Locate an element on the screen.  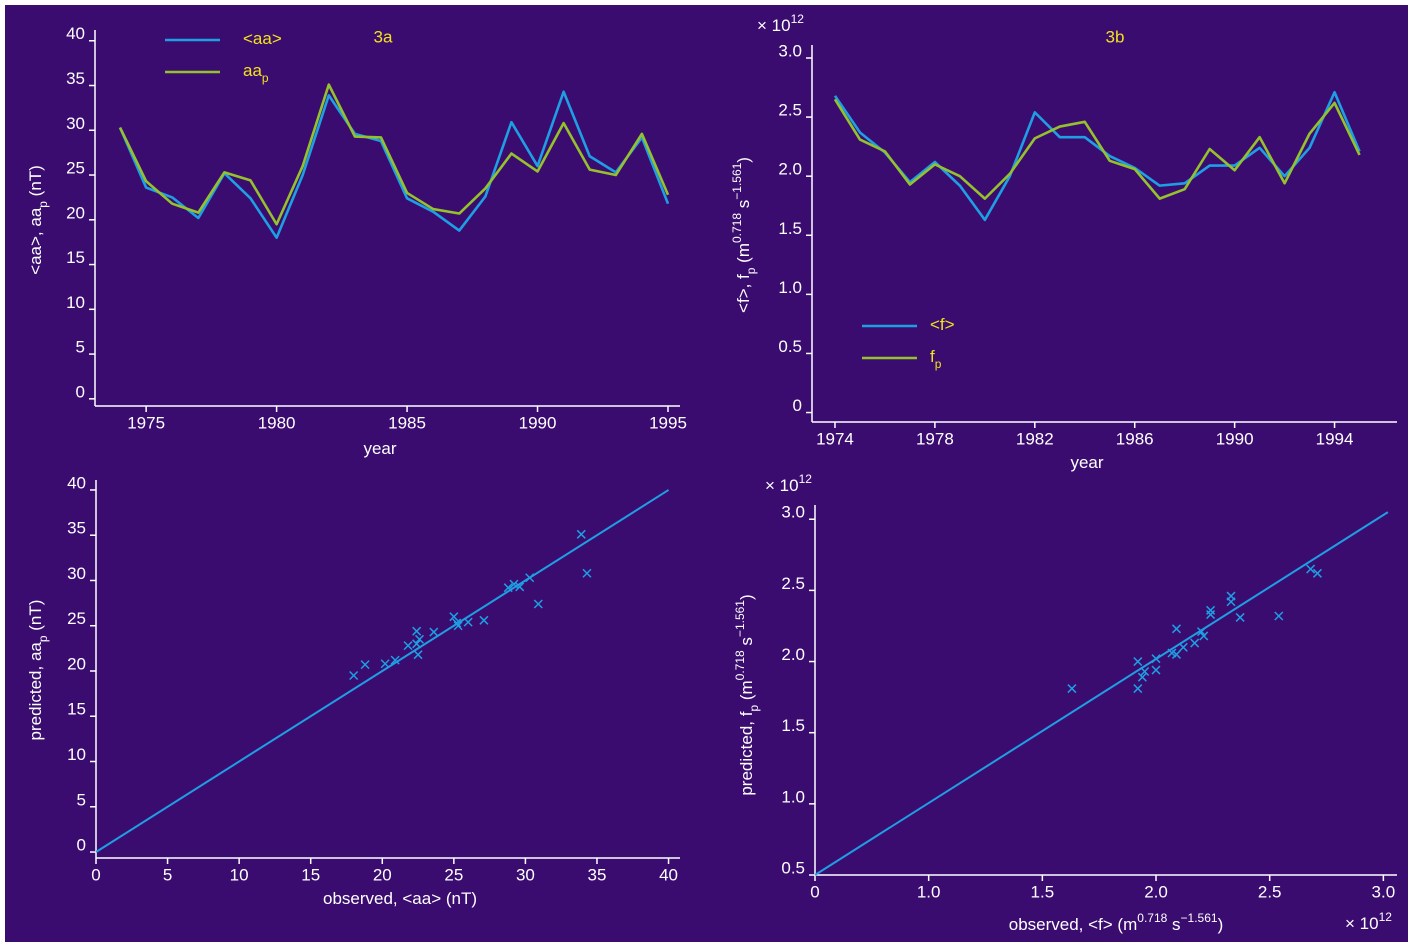
x-tick-label: 1.5 is located at coordinates (1043, 891).